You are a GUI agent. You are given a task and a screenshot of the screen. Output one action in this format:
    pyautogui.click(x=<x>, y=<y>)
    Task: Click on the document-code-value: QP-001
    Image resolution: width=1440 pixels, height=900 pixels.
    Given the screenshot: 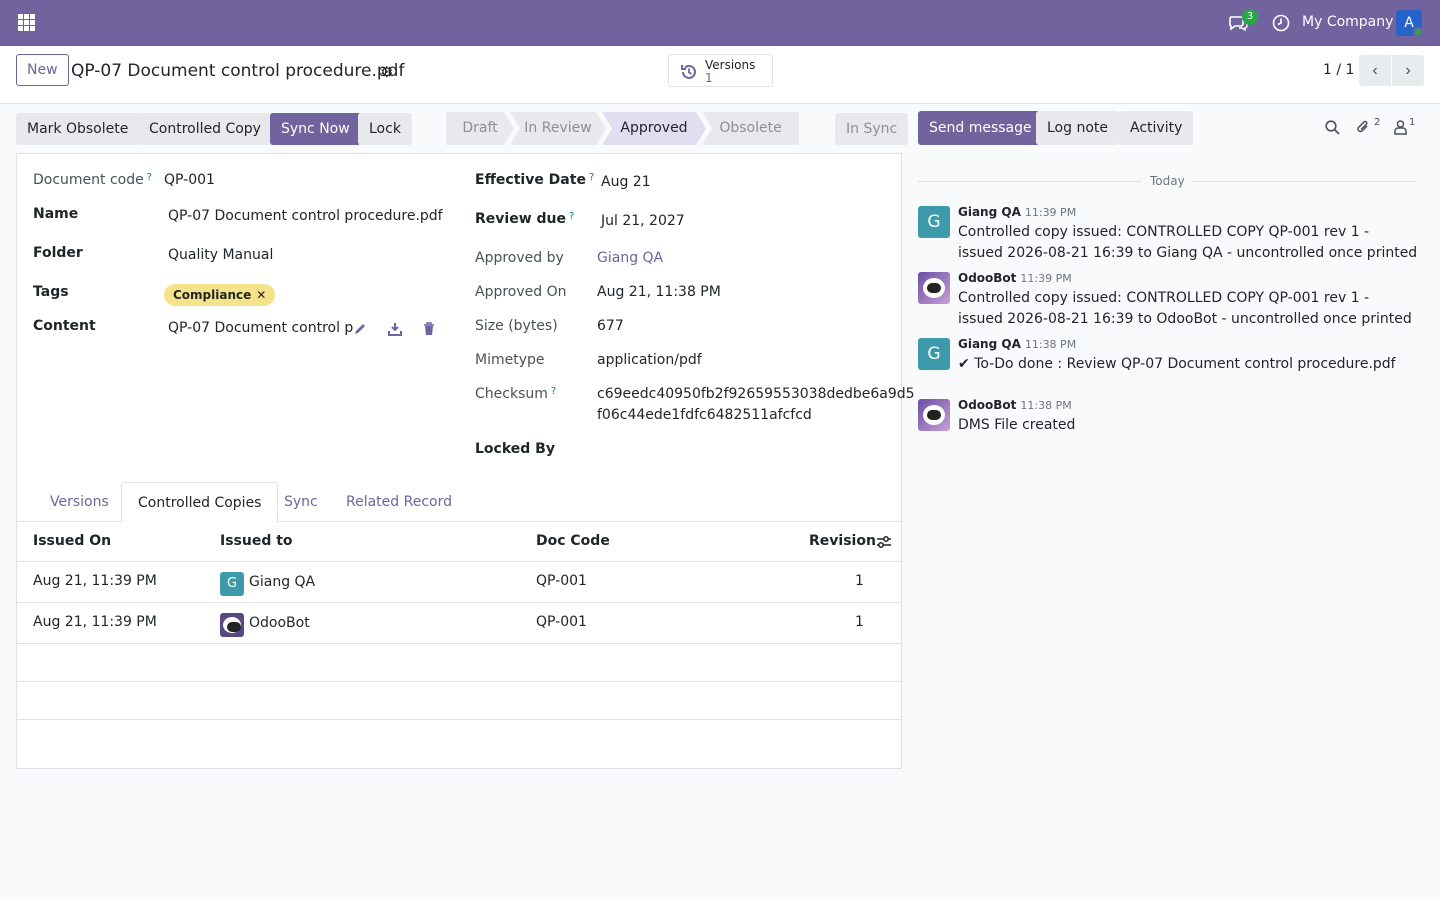 What is the action you would take?
    pyautogui.click(x=189, y=180)
    